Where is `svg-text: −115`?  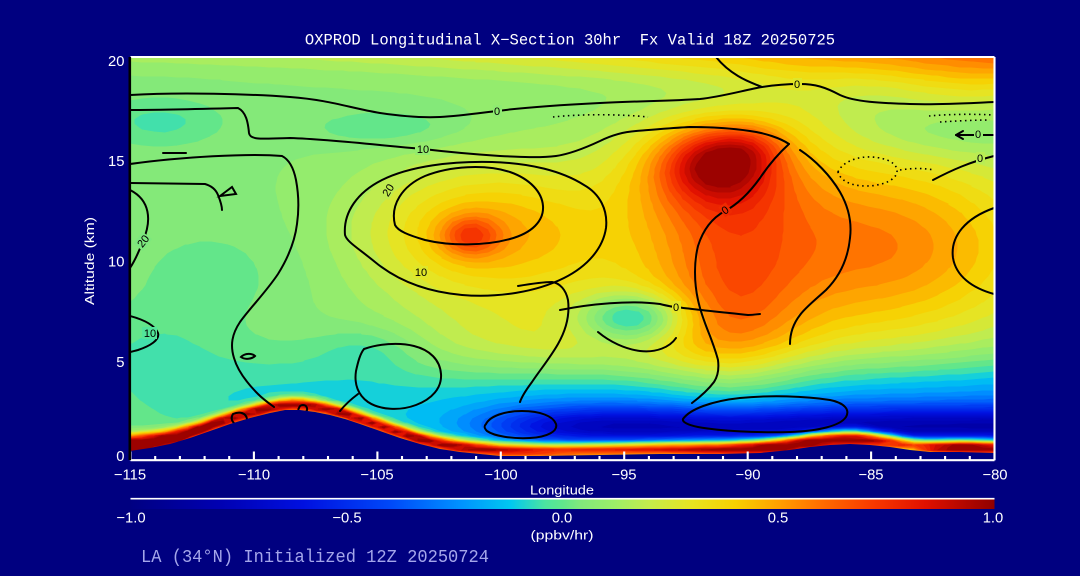
svg-text: −115 is located at coordinates (130, 475).